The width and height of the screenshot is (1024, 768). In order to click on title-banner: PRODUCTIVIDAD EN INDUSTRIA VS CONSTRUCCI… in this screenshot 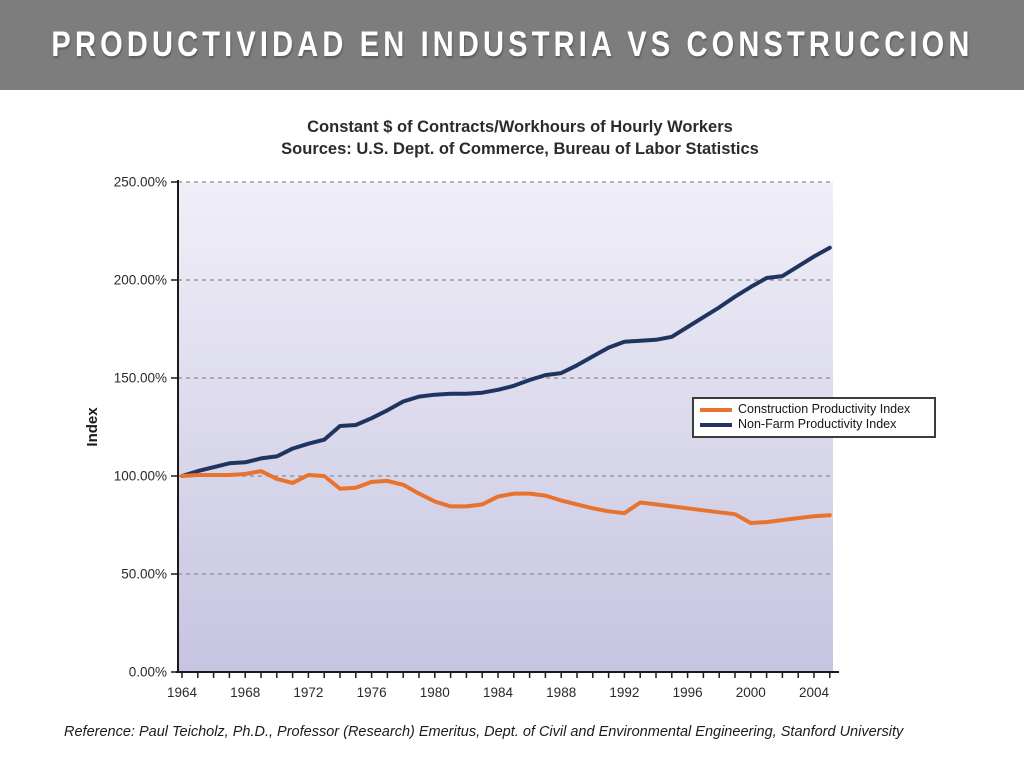, I will do `click(512, 45)`.